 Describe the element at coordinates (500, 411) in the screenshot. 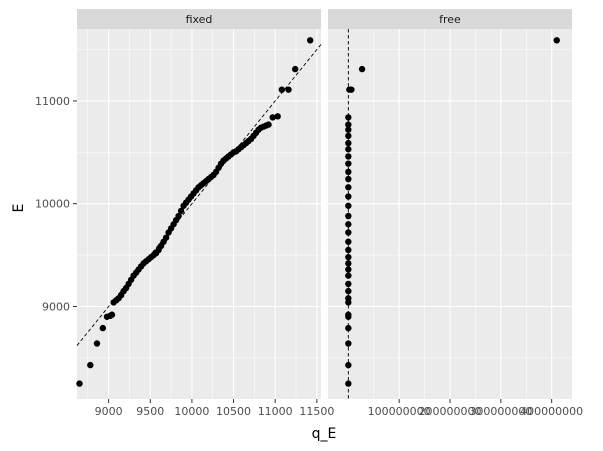

I see `x-tick-label: 300000000` at that location.